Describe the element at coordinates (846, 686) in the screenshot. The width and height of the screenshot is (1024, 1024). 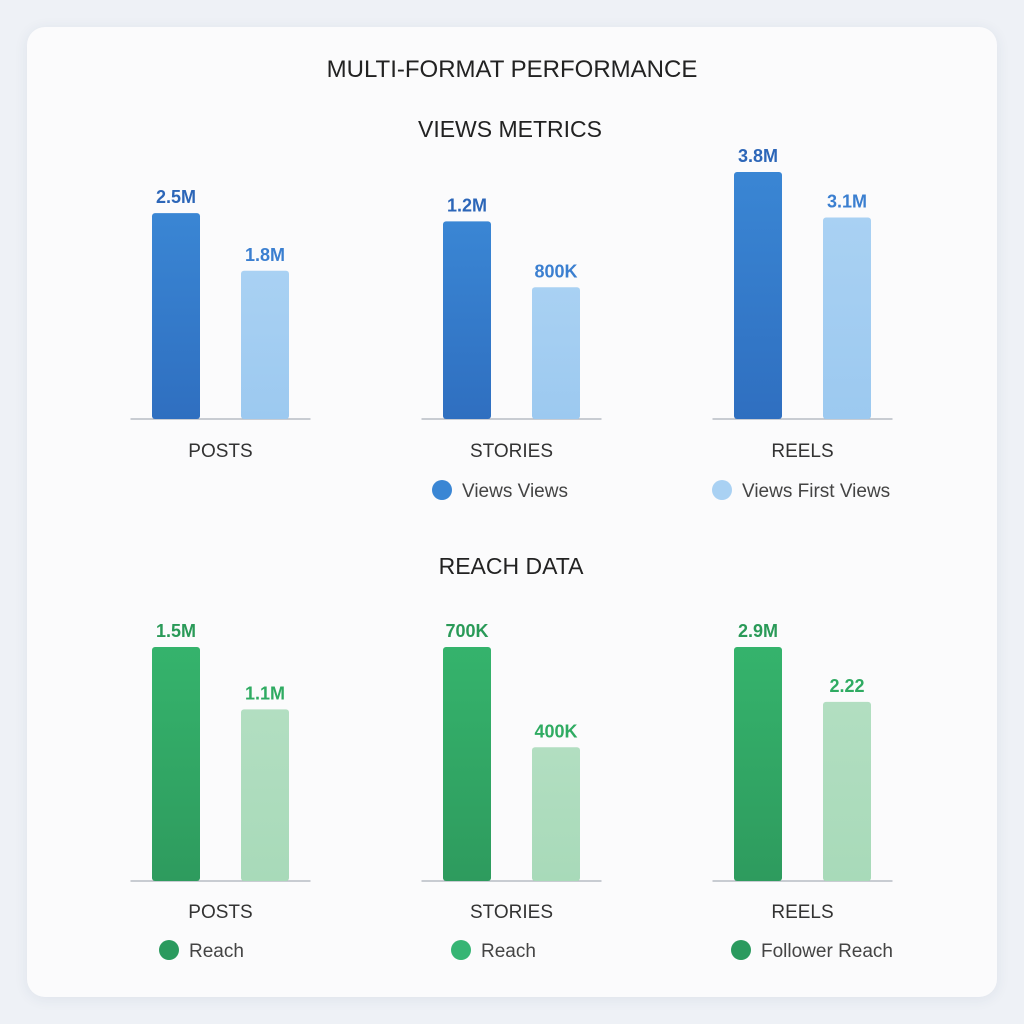
I see `reach-value-label: 2.22` at that location.